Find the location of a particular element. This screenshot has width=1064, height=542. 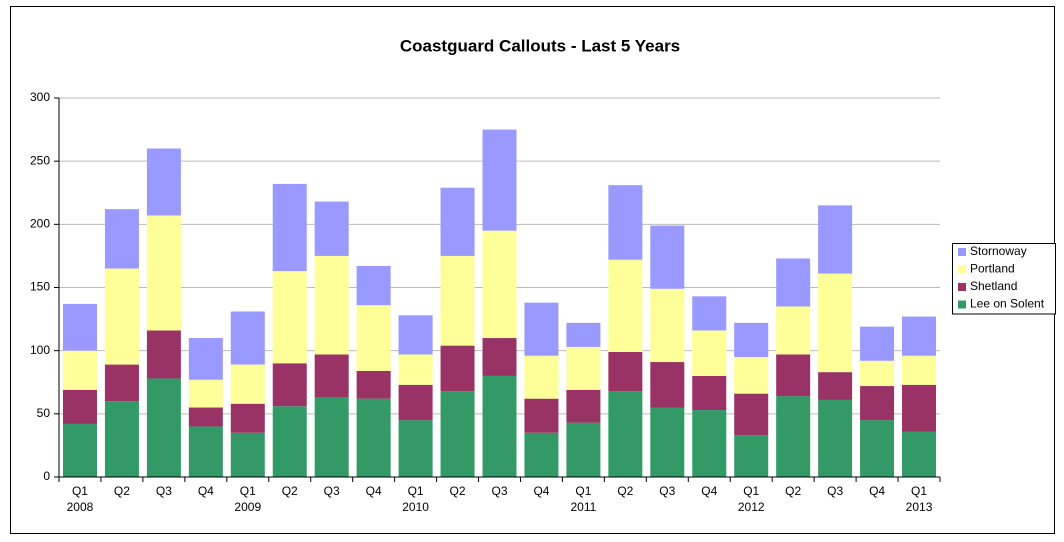

y-tick-label: 250 is located at coordinates (40, 160).